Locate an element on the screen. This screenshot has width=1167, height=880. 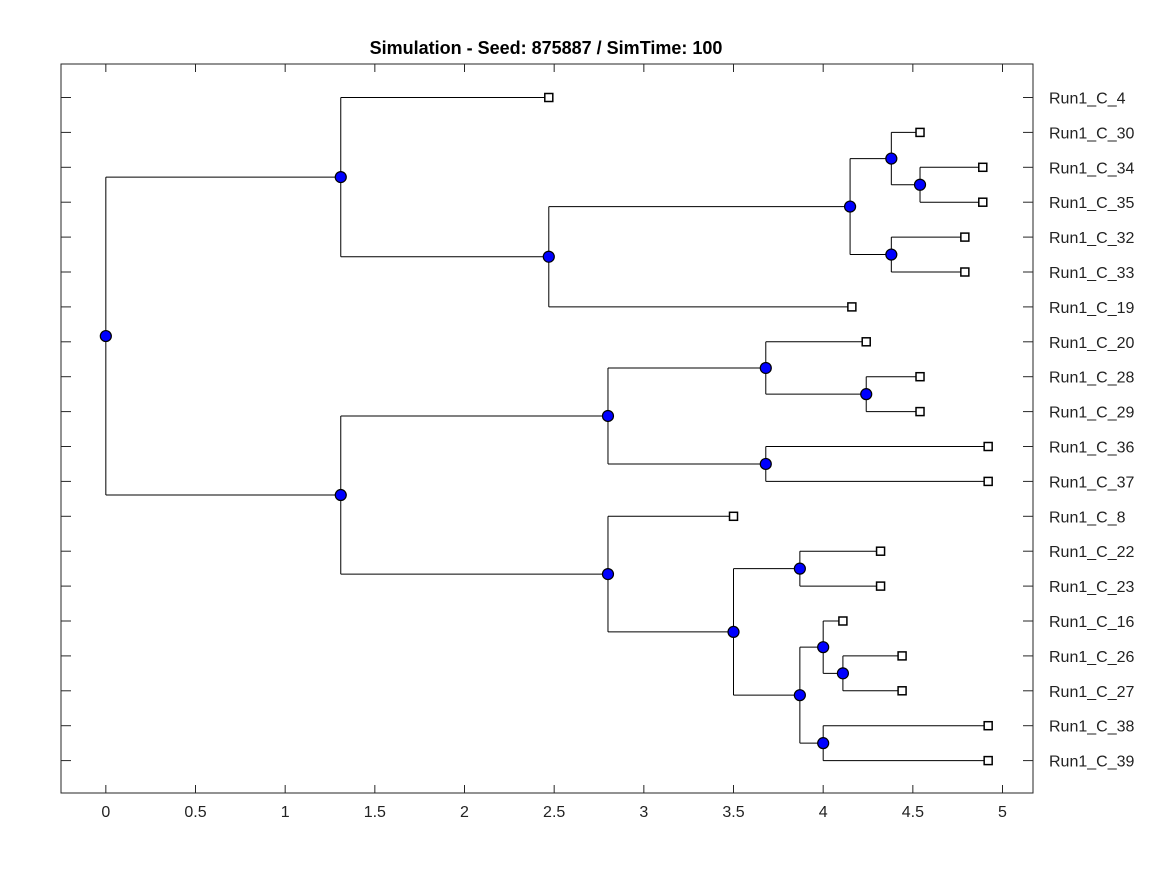
x-tick-label: 3.5 is located at coordinates (733, 812).